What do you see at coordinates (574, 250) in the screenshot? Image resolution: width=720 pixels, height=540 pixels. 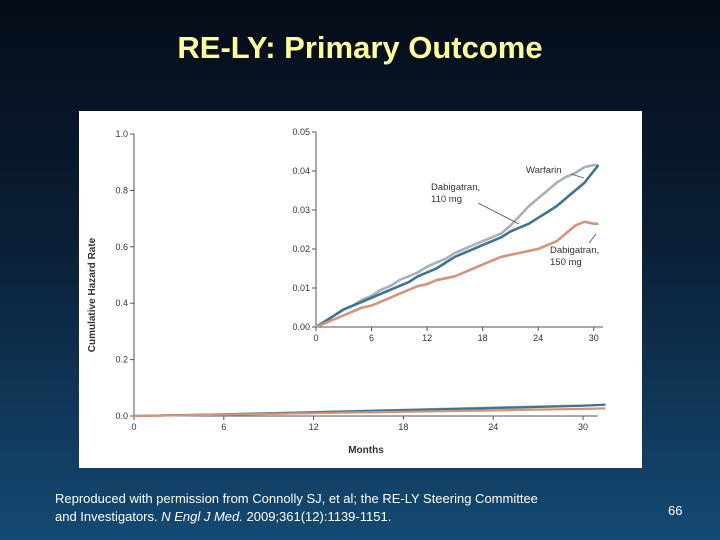 I see `annotation-dabigatran-150-mg-line-1: Dabigatran,` at bounding box center [574, 250].